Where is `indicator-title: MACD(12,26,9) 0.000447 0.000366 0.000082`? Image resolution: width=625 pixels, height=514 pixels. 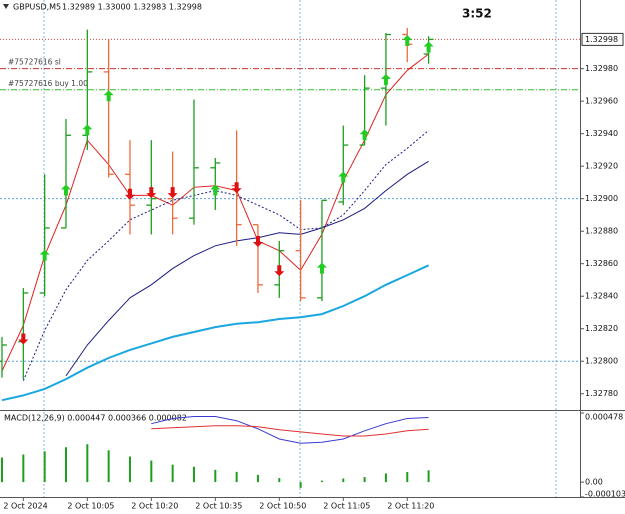
indicator-title: MACD(12,26,9) 0.000447 0.000366 0.000082 is located at coordinates (95, 418).